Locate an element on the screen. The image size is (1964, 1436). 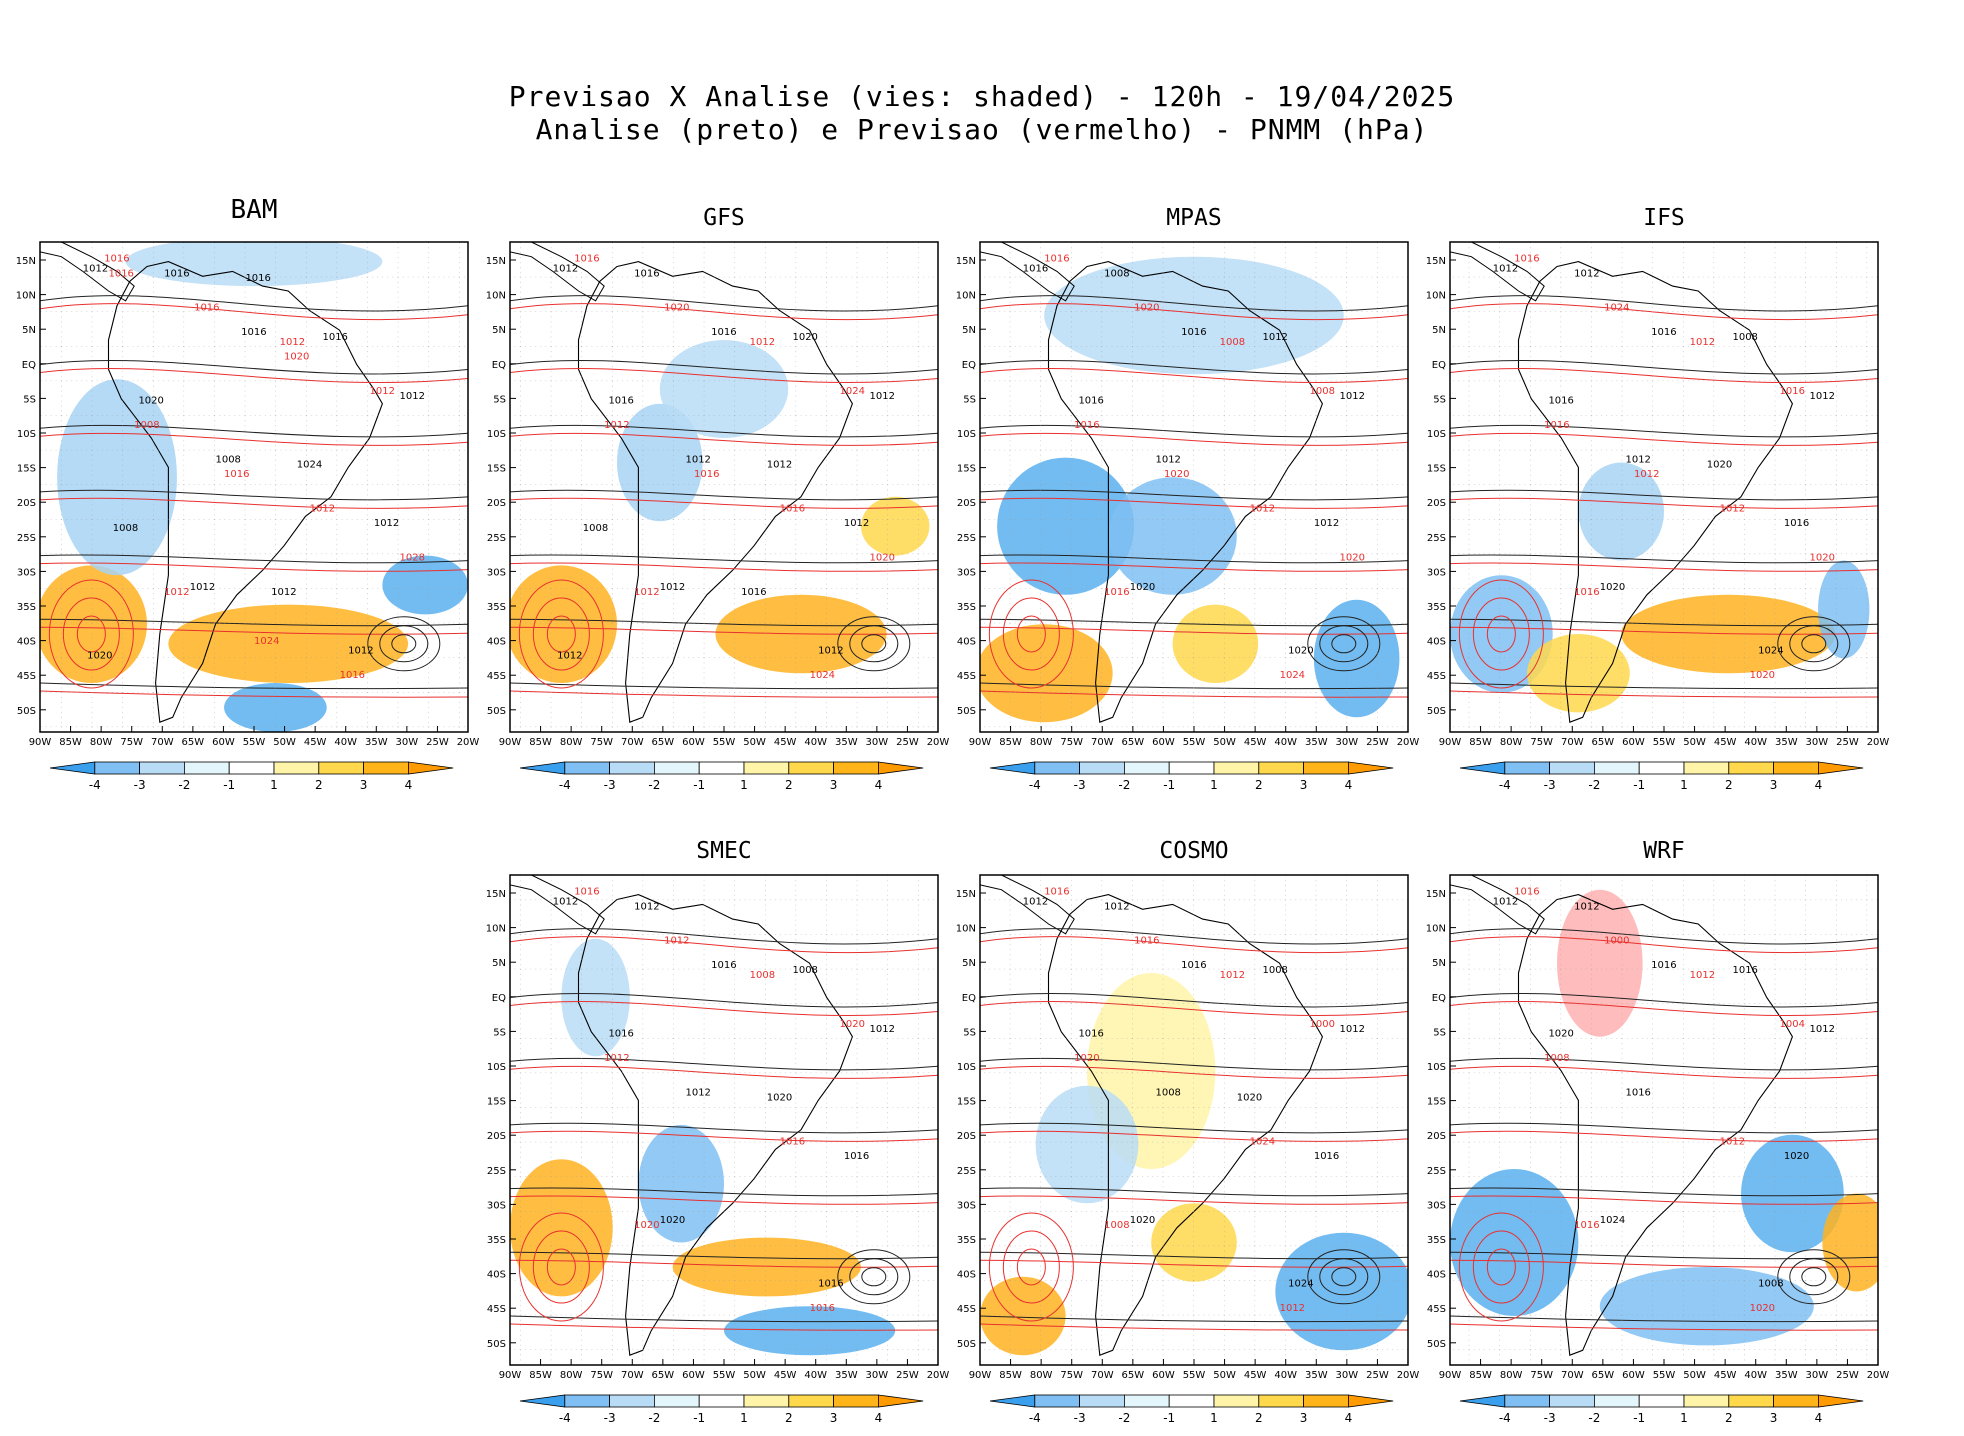
lat-tick-label: 30S is located at coordinates (496, 1205).